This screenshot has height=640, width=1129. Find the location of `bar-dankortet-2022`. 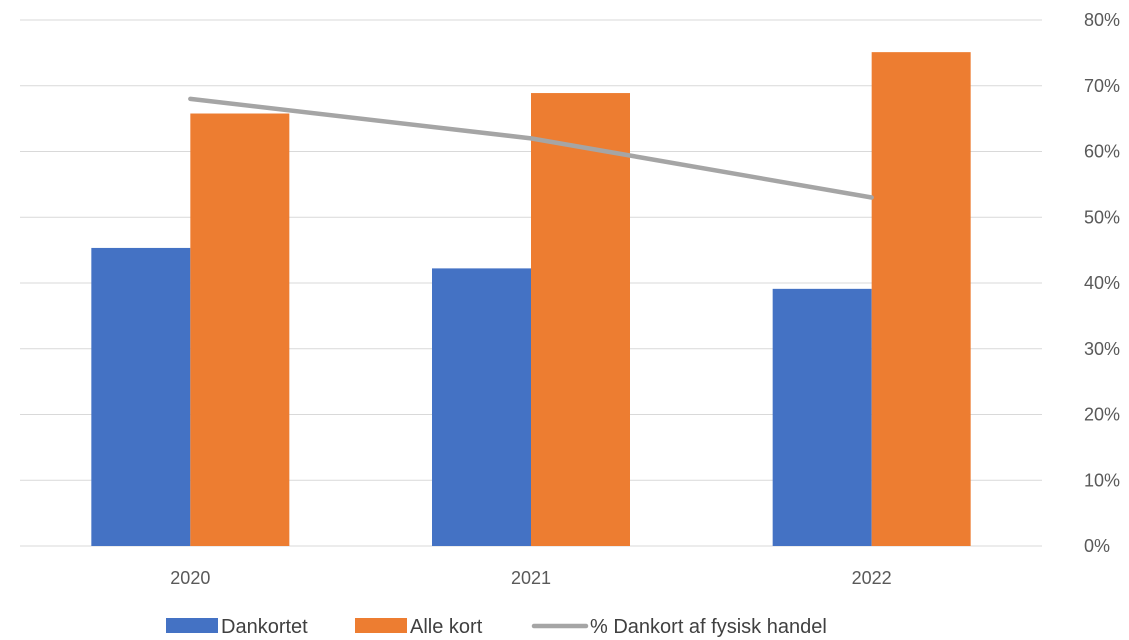

bar-dankortet-2022 is located at coordinates (822, 417).